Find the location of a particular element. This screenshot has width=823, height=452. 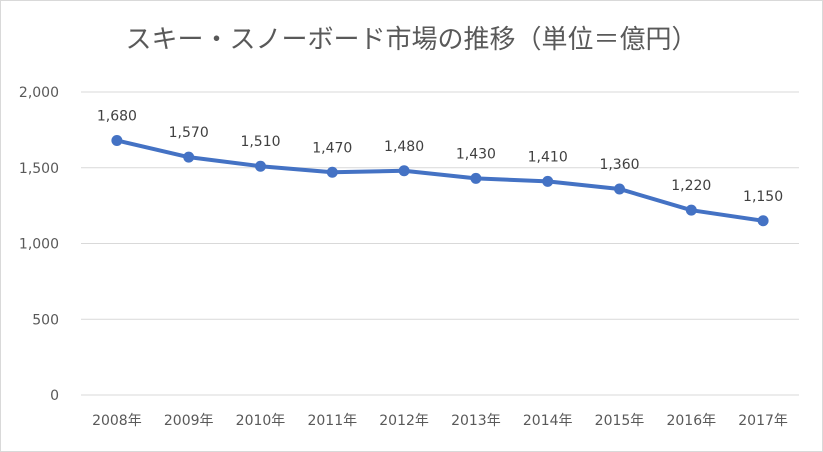

chart-title: スキー・スノーボード市場の推移（単位＝億円） is located at coordinates (411, 40).